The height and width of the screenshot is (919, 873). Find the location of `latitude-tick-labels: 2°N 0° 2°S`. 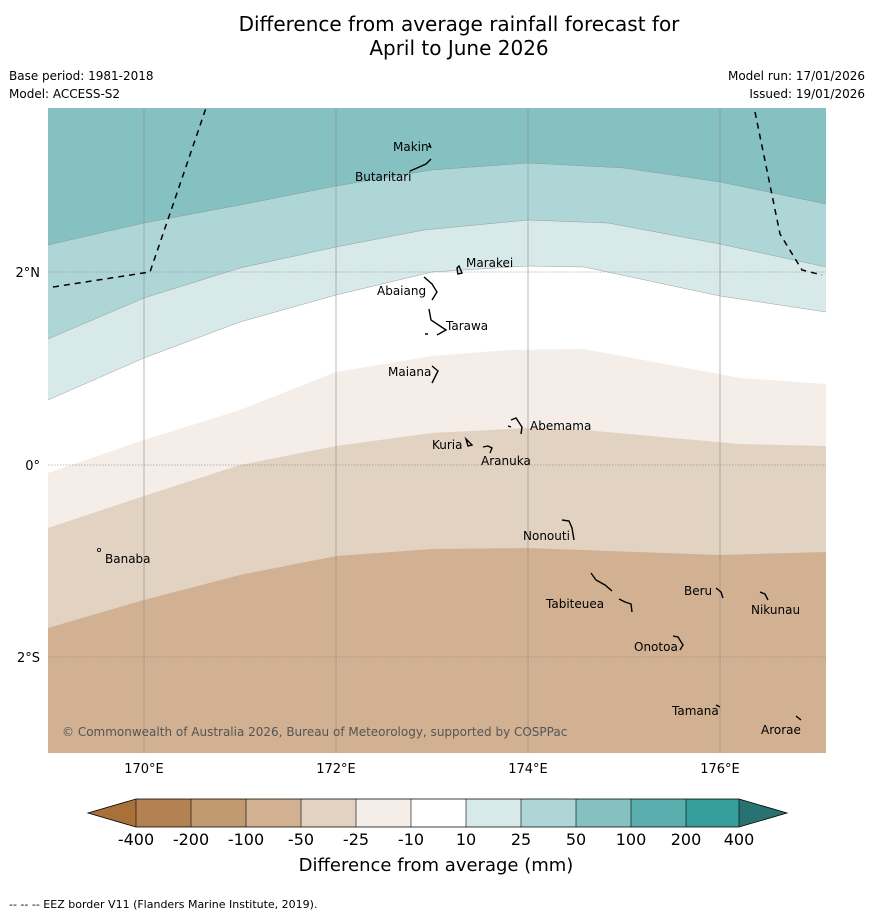

latitude-tick-labels: 2°N 0° 2°S is located at coordinates (28, 466).